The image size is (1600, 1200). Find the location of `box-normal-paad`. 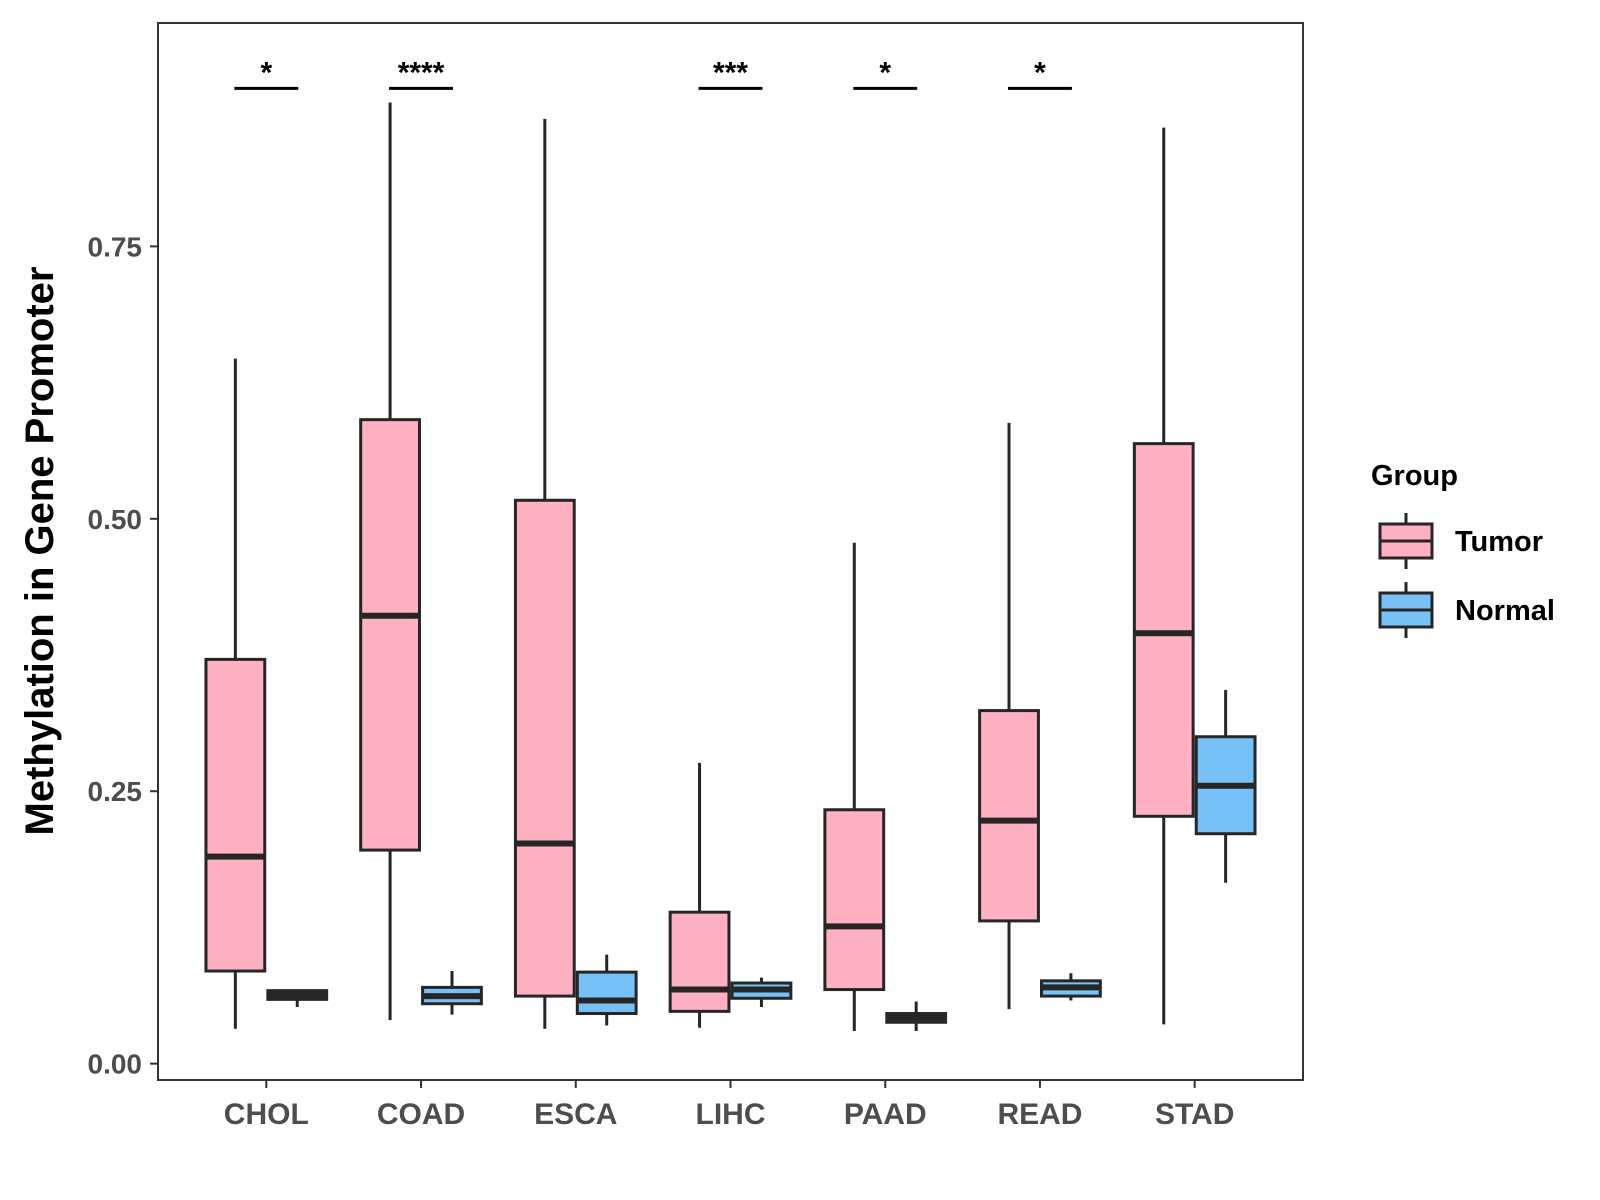

box-normal-paad is located at coordinates (916, 1016).